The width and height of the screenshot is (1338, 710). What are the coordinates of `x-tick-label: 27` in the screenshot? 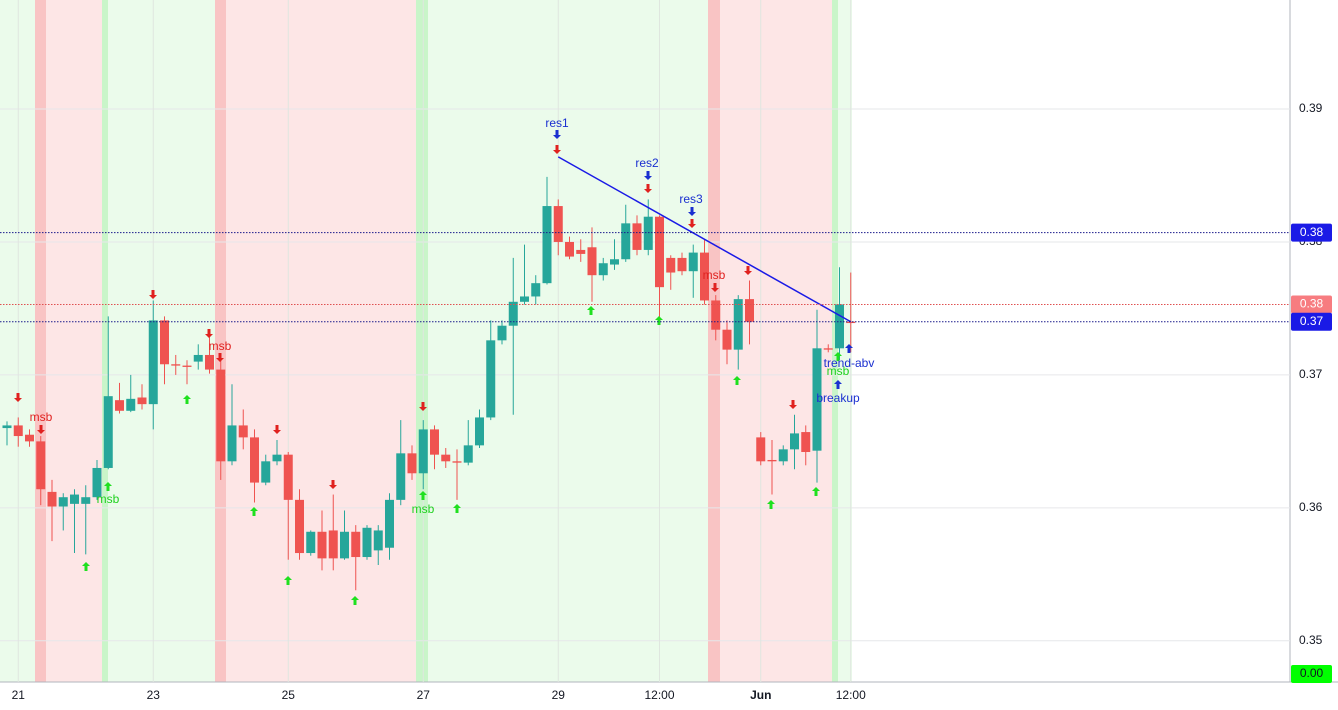 It's located at (424, 695).